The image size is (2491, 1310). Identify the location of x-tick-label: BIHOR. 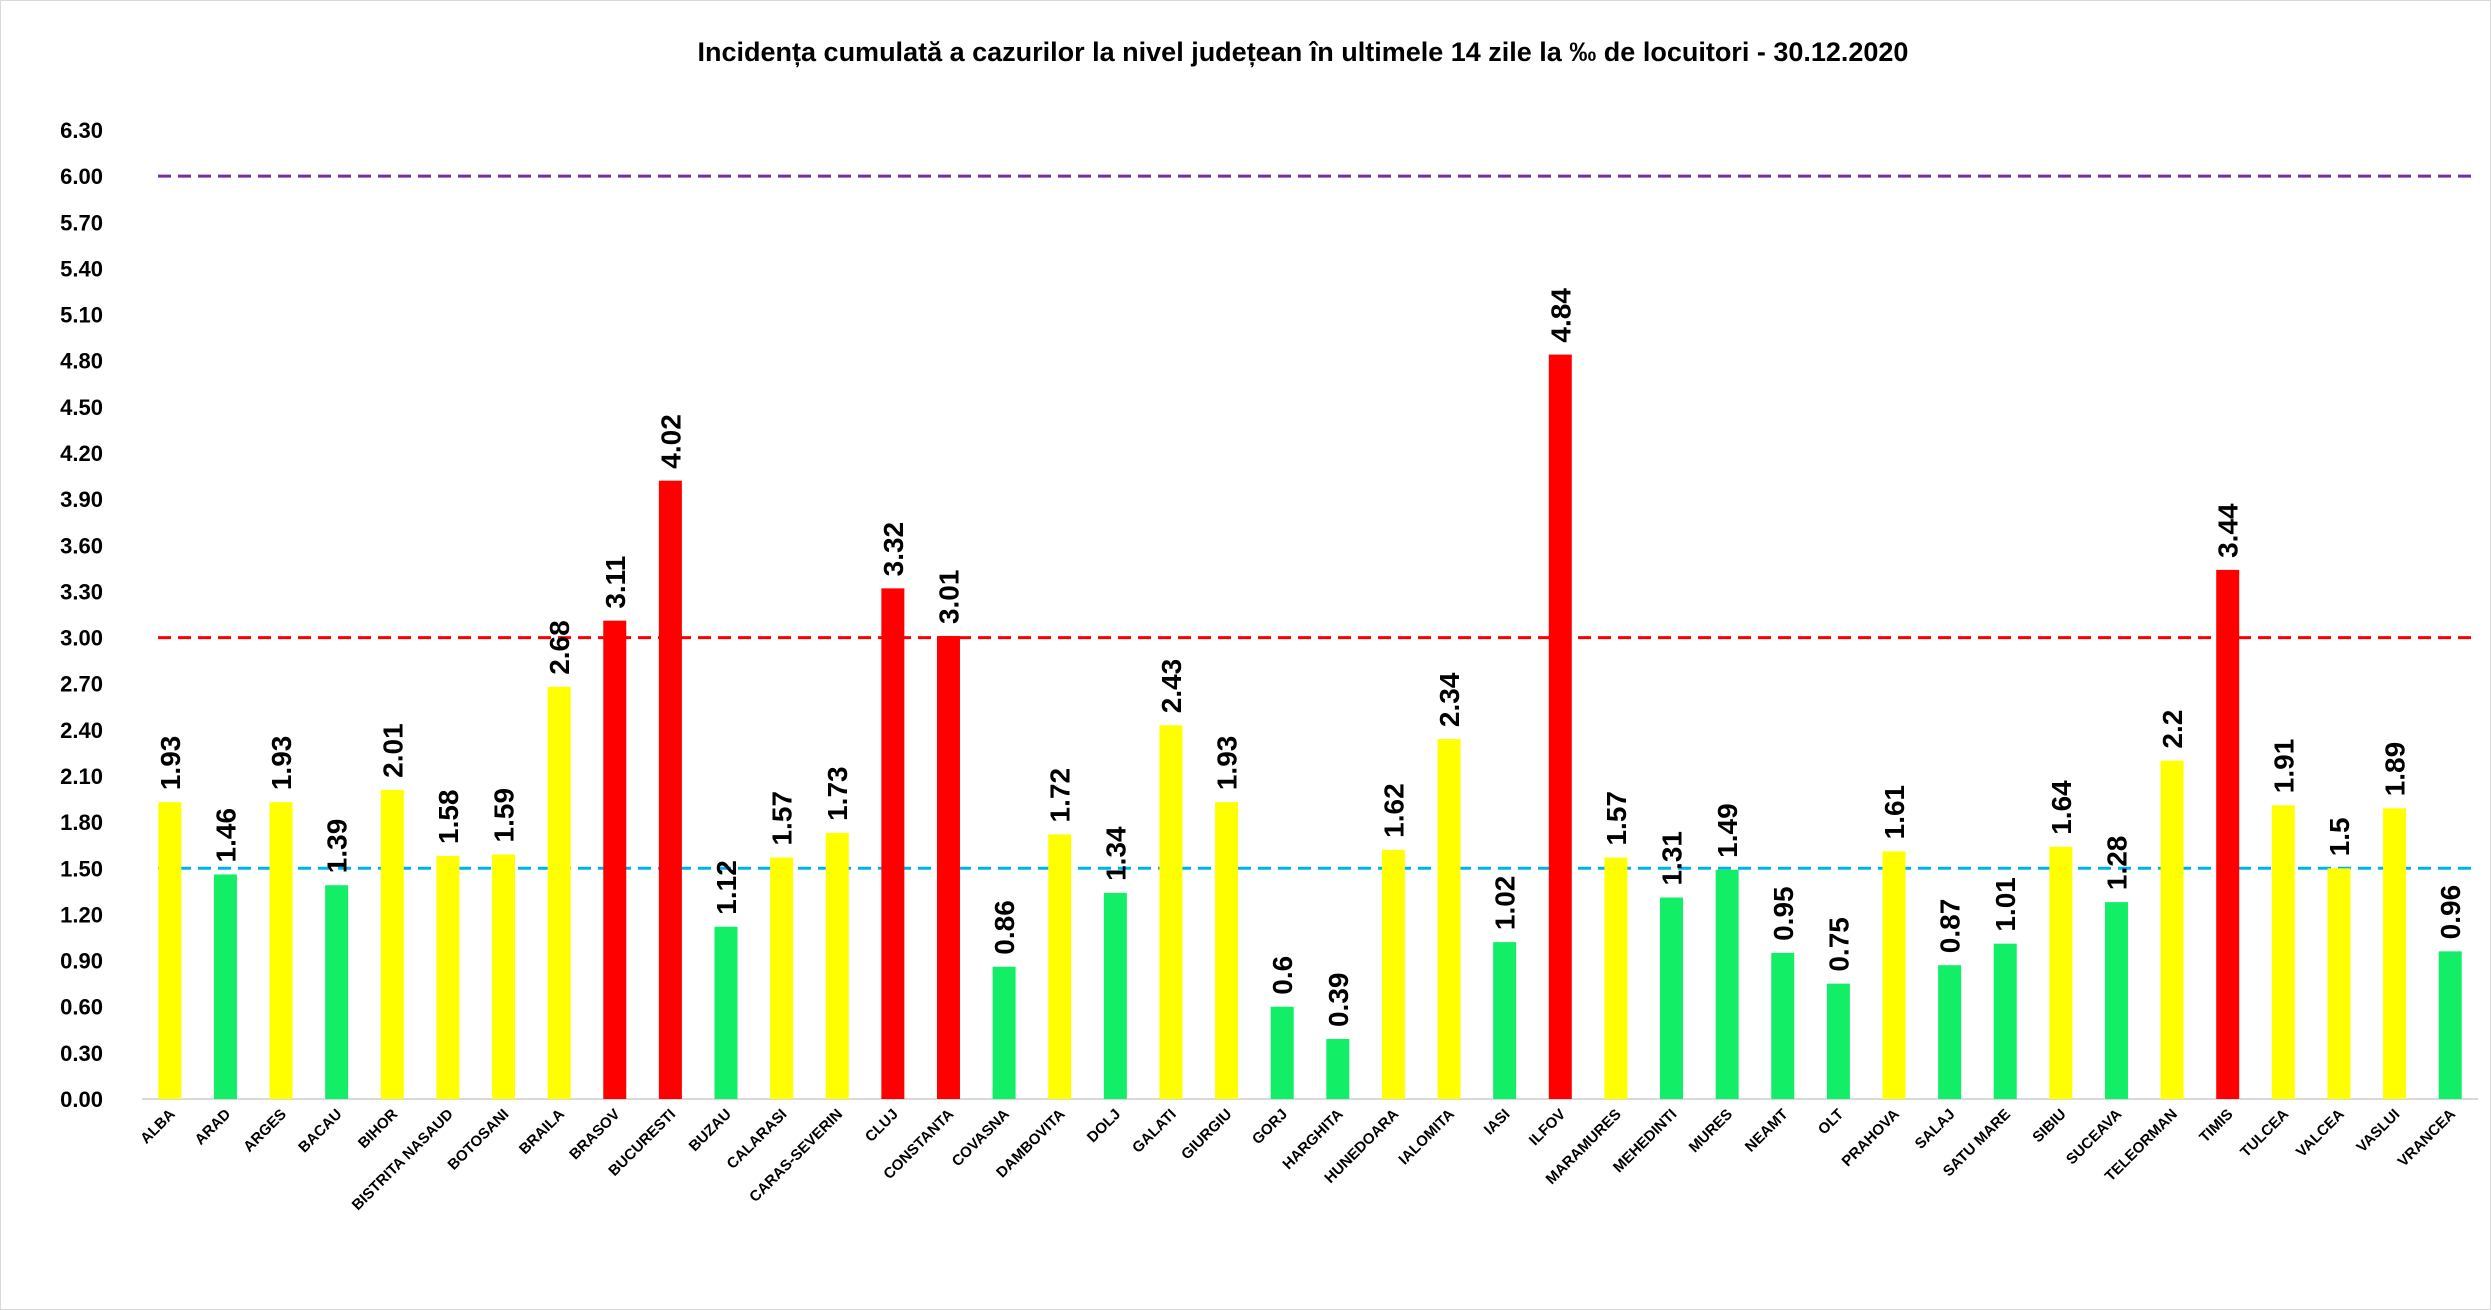
(378, 1129).